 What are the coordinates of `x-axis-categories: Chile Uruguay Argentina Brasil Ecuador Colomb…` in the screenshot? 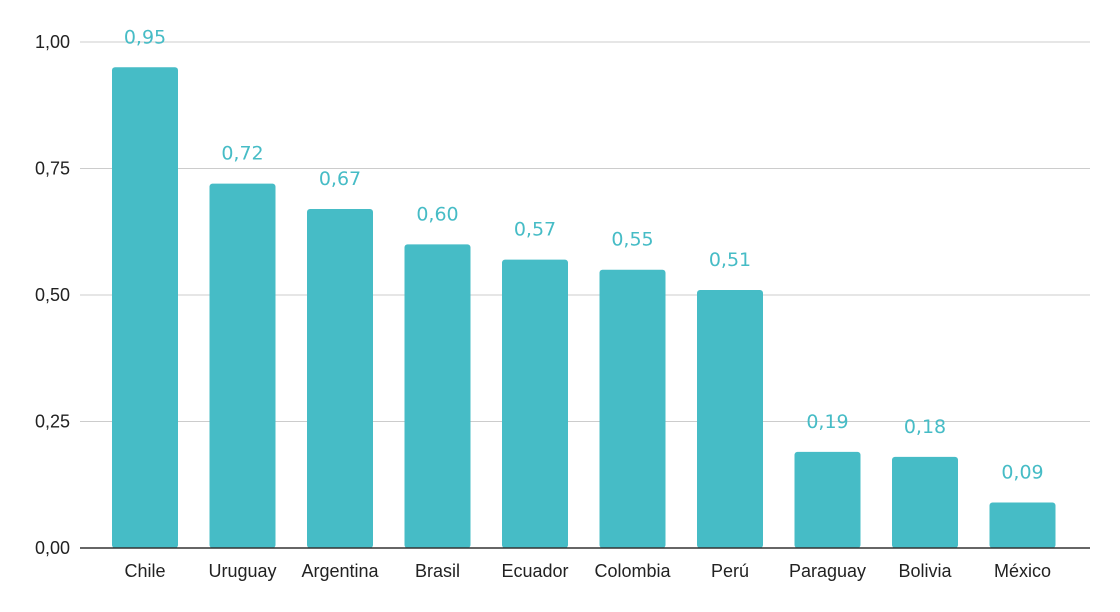 It's located at (587, 571).